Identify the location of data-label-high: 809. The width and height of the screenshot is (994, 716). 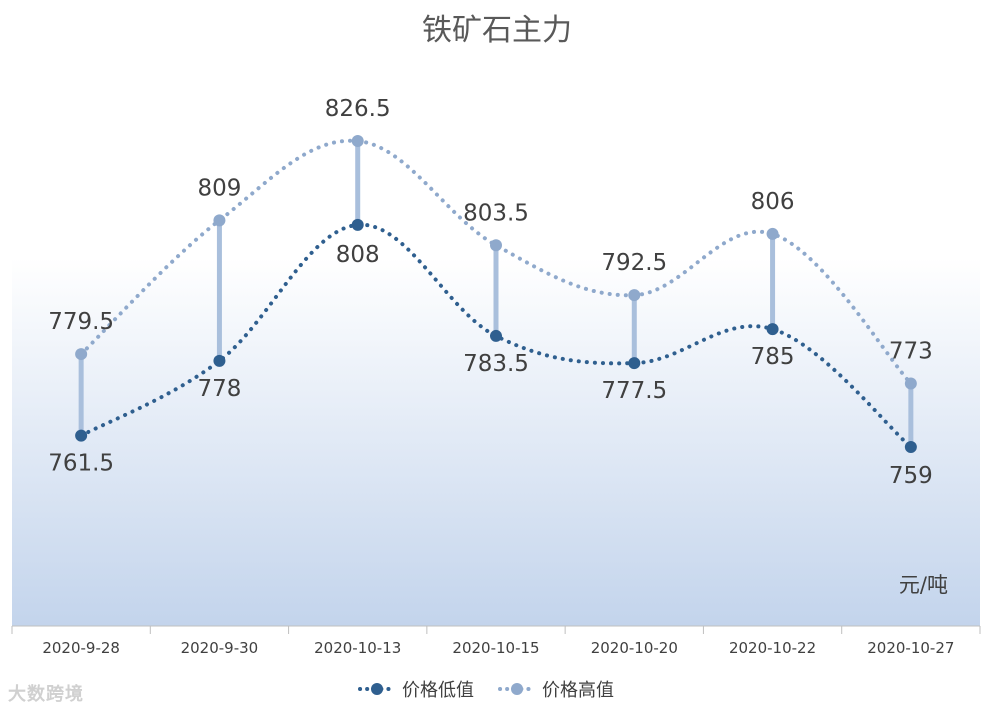
(219, 188).